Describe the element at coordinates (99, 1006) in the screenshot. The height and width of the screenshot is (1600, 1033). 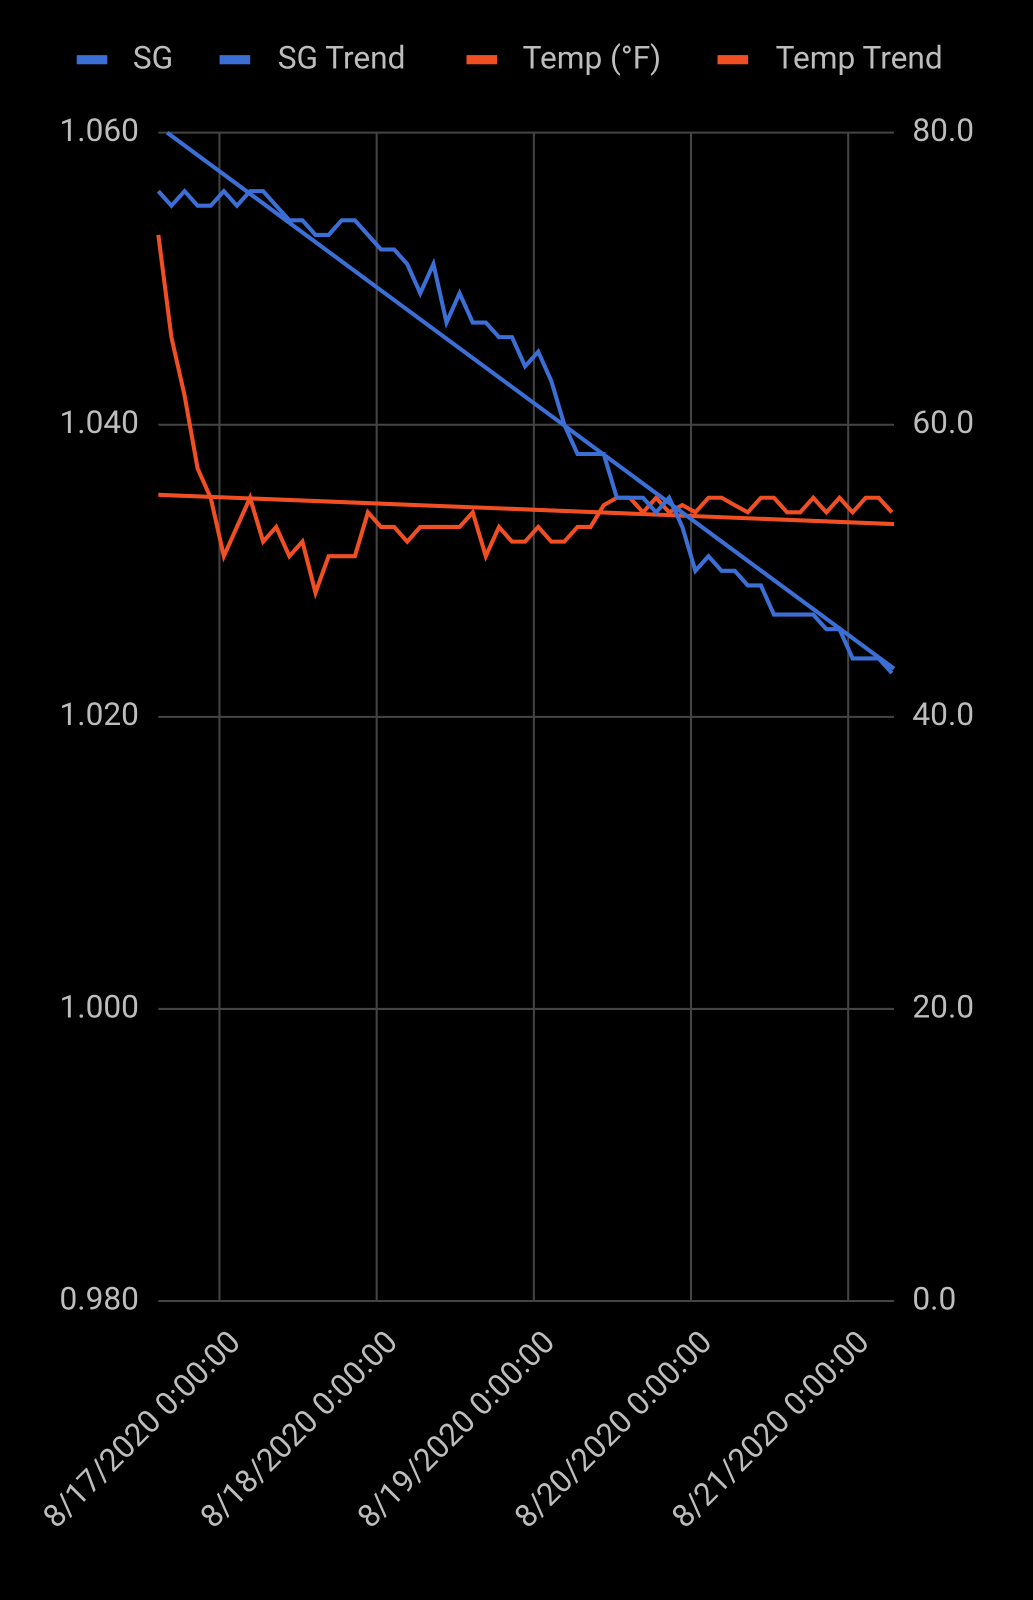
I see `y-tick-label: 1.000` at that location.